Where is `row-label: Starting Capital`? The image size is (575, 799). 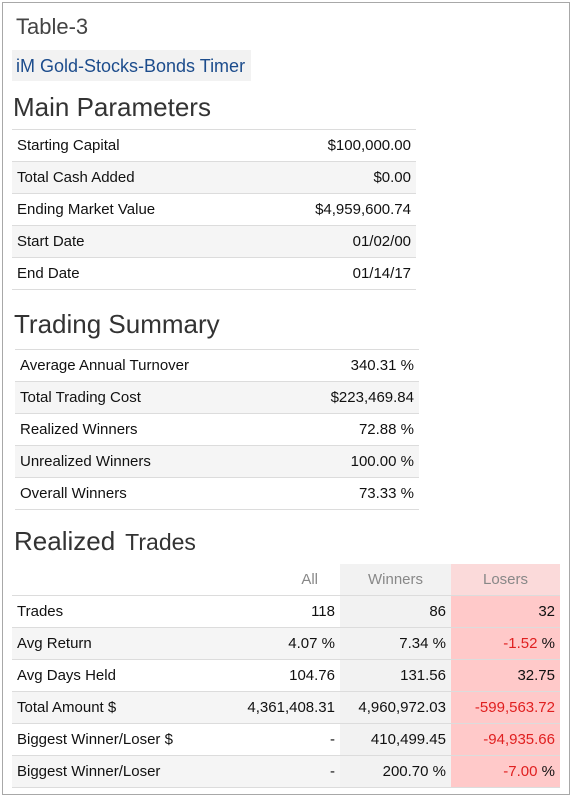
row-label: Starting Capital is located at coordinates (130, 145).